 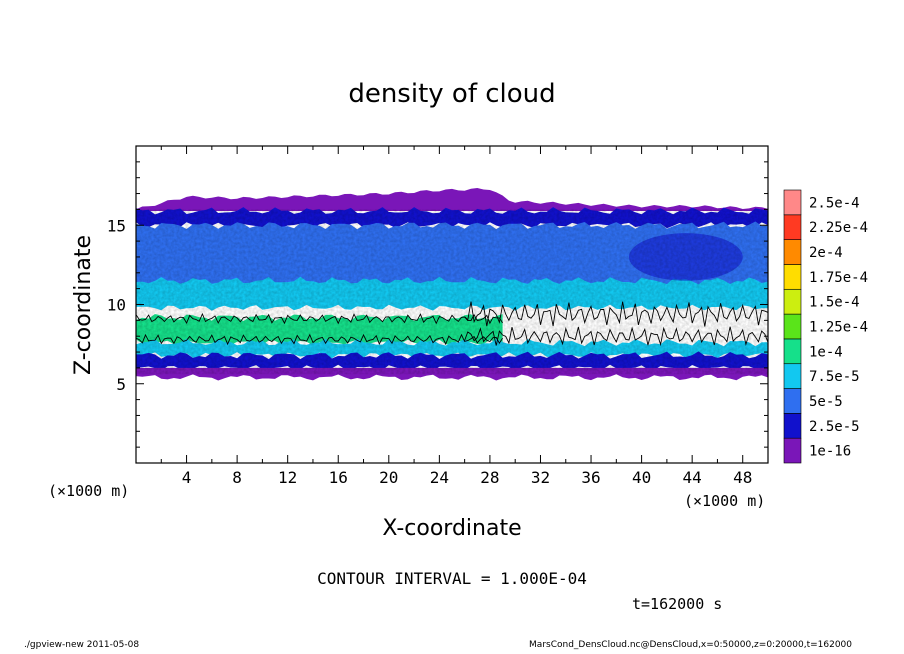 What do you see at coordinates (724, 501) in the screenshot?
I see `x-axis-unit-right: (×1000 m)` at bounding box center [724, 501].